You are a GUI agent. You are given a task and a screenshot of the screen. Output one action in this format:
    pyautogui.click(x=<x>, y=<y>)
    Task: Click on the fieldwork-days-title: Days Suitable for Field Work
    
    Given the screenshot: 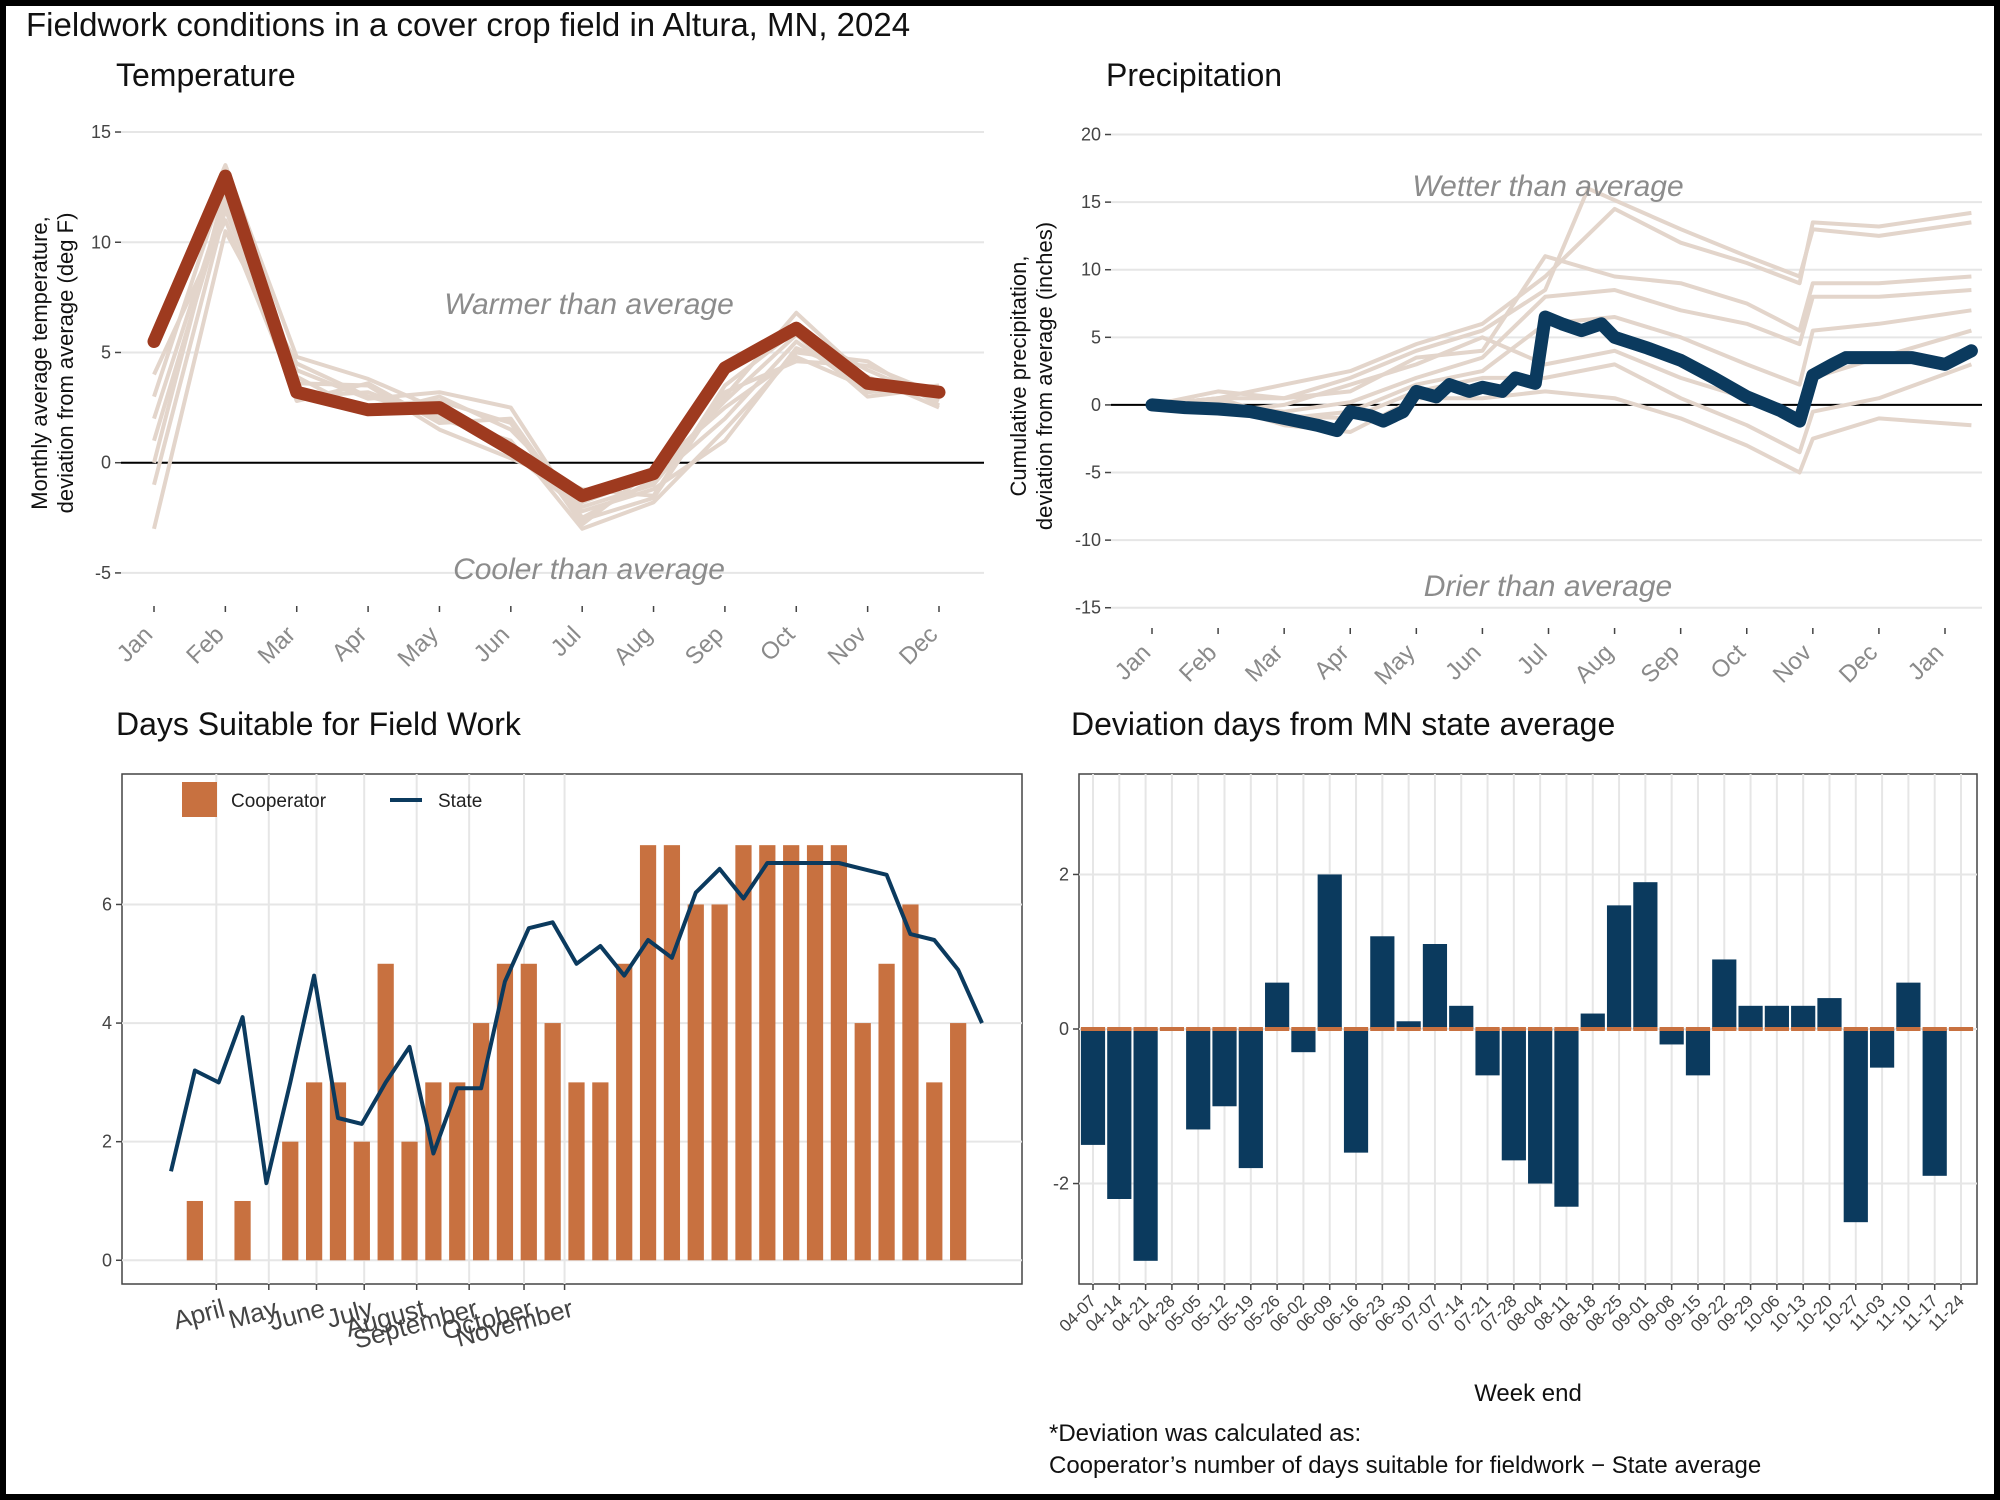 What is the action you would take?
    pyautogui.click(x=319, y=724)
    